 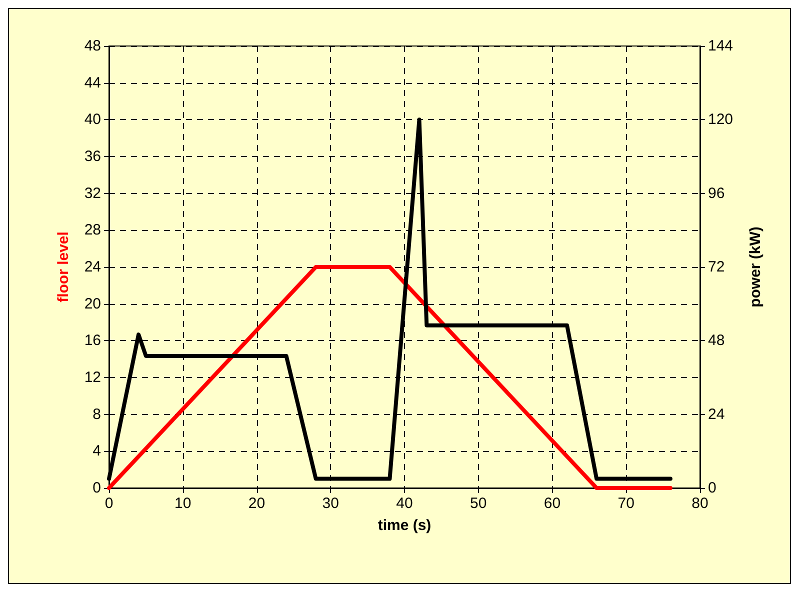 I want to click on x-tick-label: 80, so click(x=700, y=503).